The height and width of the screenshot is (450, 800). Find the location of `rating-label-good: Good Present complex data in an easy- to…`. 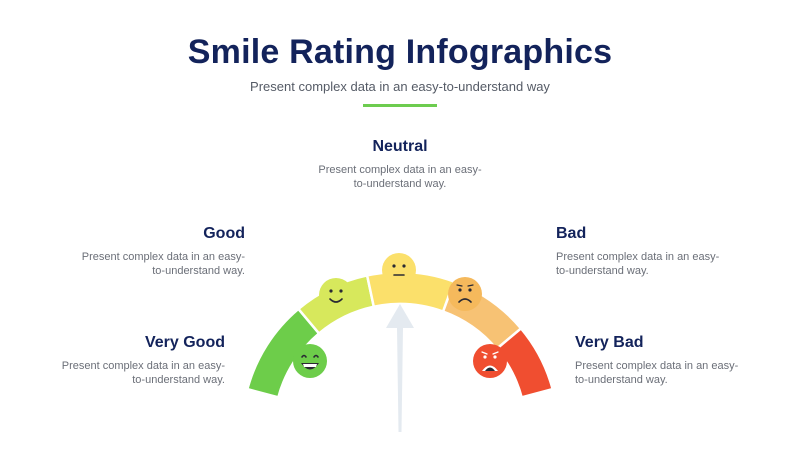

rating-label-good: Good Present complex data in an easy- to… is located at coordinates (145, 251).